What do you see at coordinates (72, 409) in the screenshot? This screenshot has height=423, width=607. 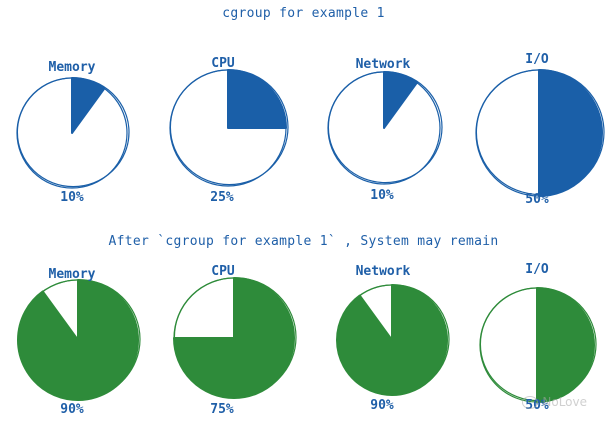 I see `pct-memory-bottom: 90%` at bounding box center [72, 409].